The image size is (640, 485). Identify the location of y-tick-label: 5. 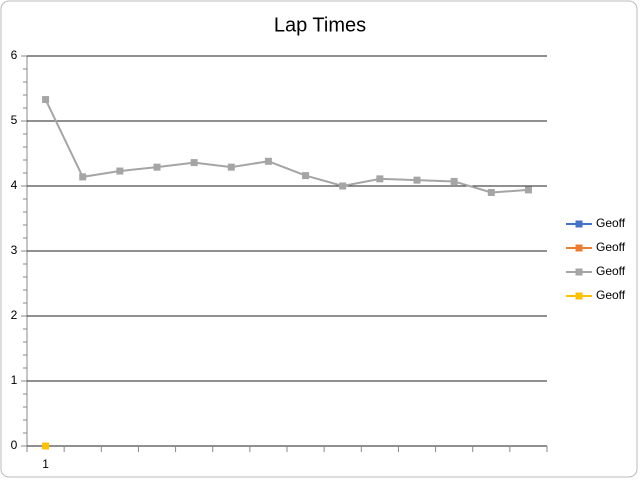
(14, 120).